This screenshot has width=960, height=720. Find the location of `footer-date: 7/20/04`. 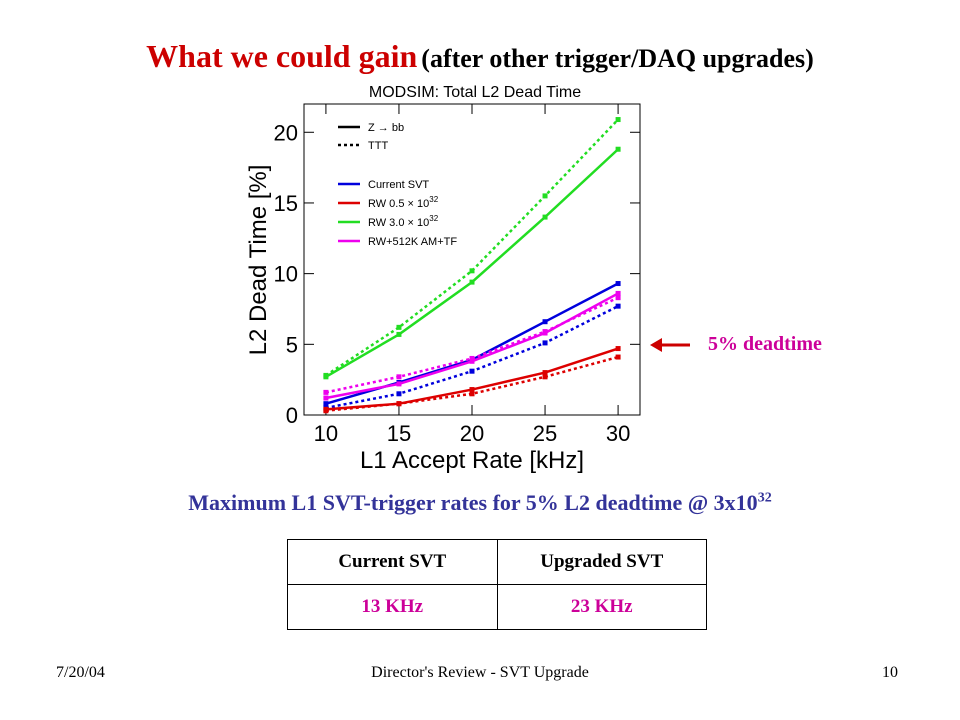

footer-date: 7/20/04 is located at coordinates (80, 672).